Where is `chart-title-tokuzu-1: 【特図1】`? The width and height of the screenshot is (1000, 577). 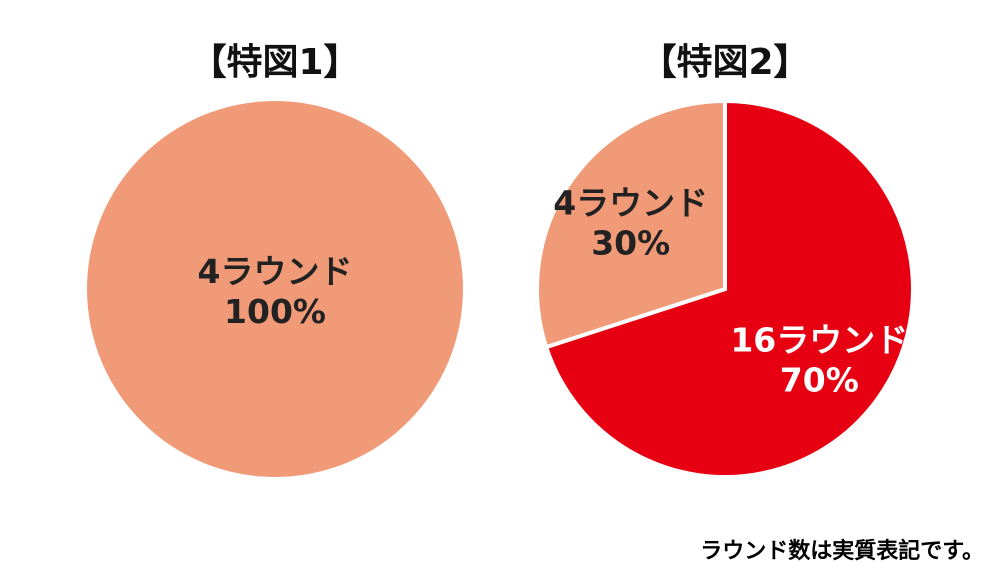
chart-title-tokuzu-1: 【特図1】 is located at coordinates (274, 62).